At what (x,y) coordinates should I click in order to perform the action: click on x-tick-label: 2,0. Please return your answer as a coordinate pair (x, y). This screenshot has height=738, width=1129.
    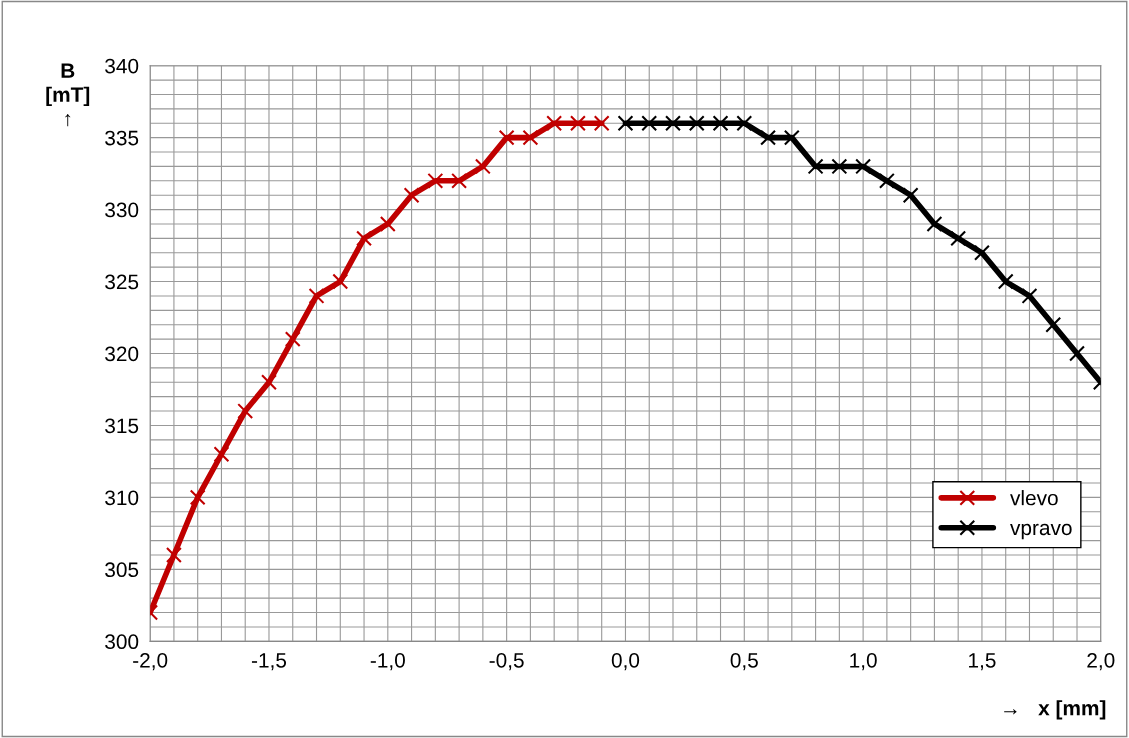
    Looking at the image, I should click on (1101, 661).